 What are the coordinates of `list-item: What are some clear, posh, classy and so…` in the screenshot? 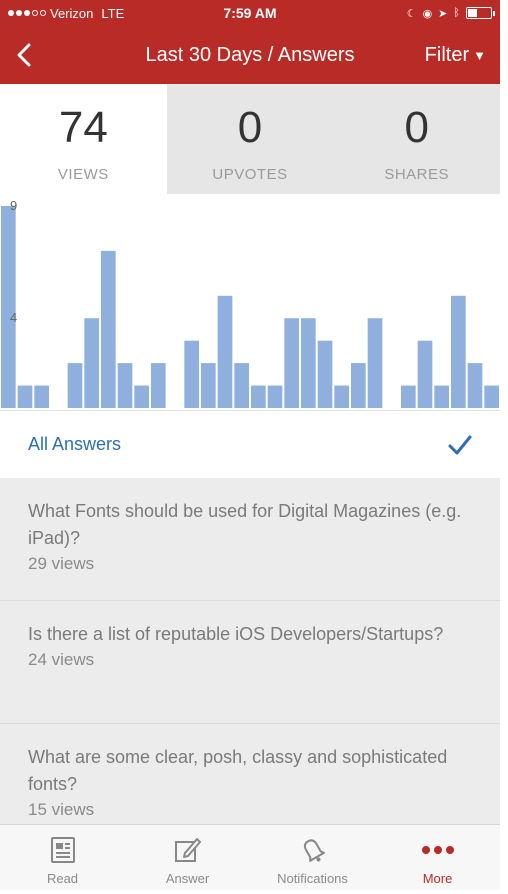 It's located at (250, 774).